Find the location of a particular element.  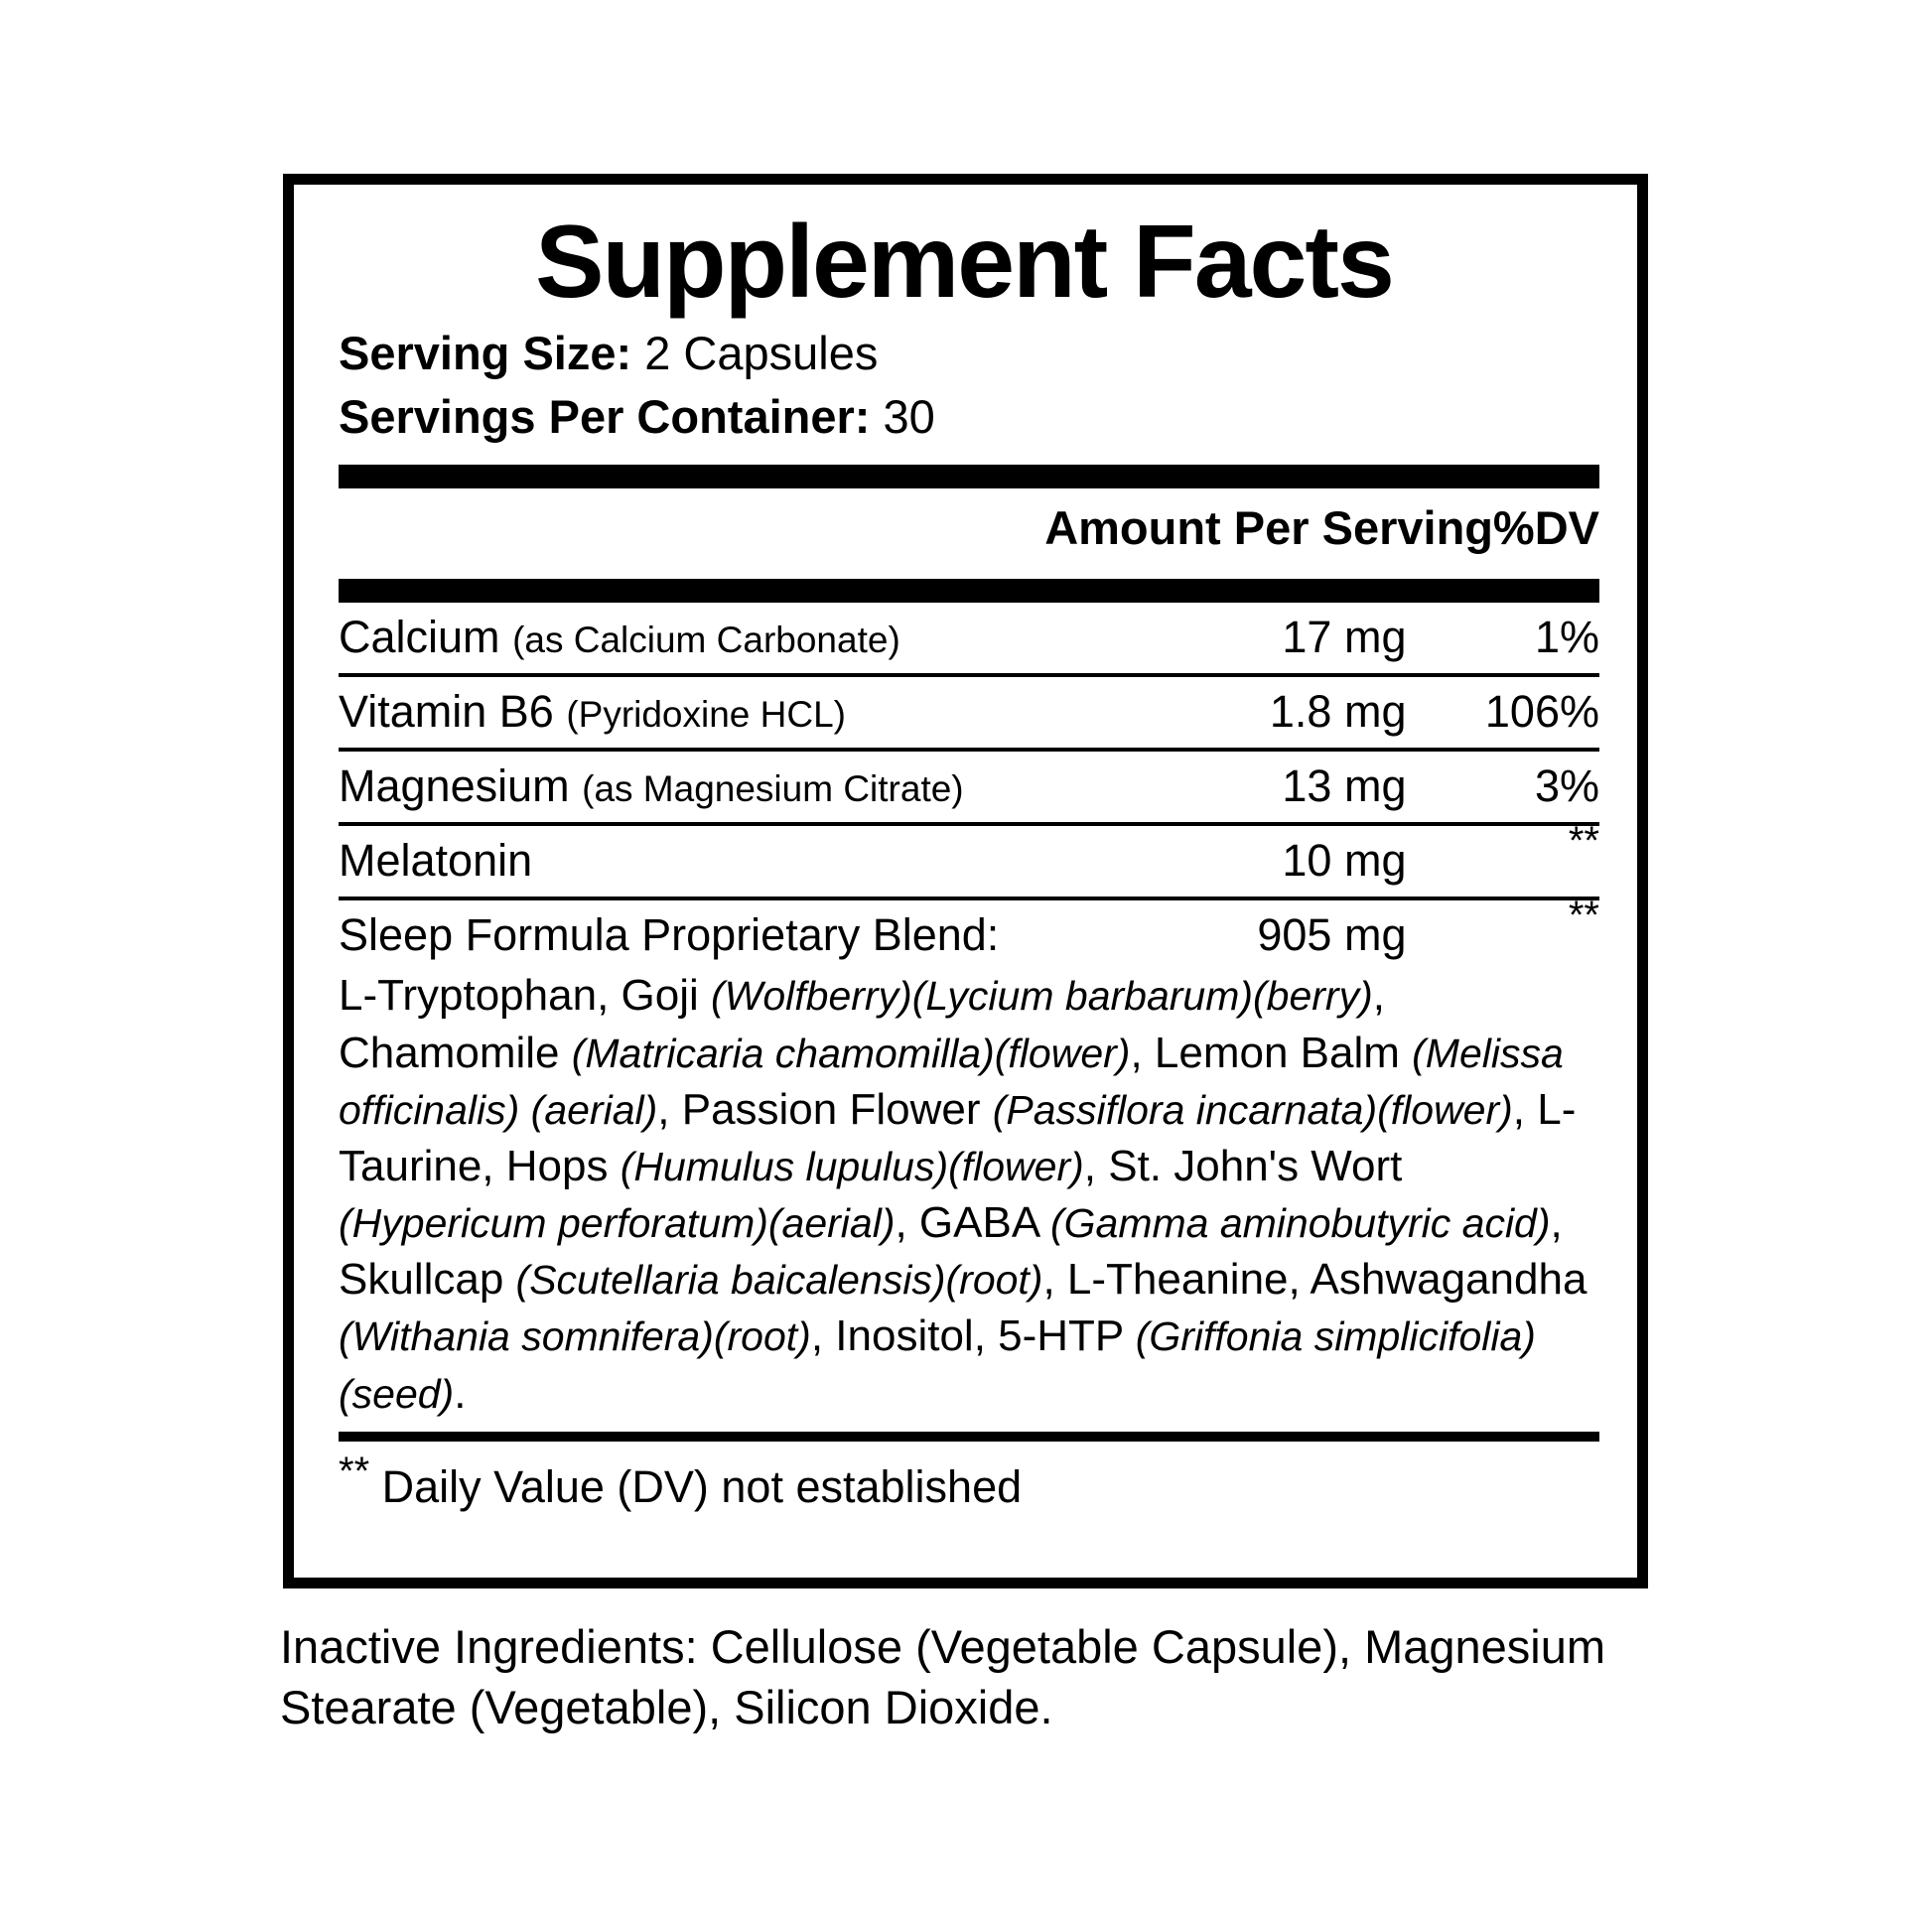

nutrient-amount: 17 mg is located at coordinates (1345, 638).